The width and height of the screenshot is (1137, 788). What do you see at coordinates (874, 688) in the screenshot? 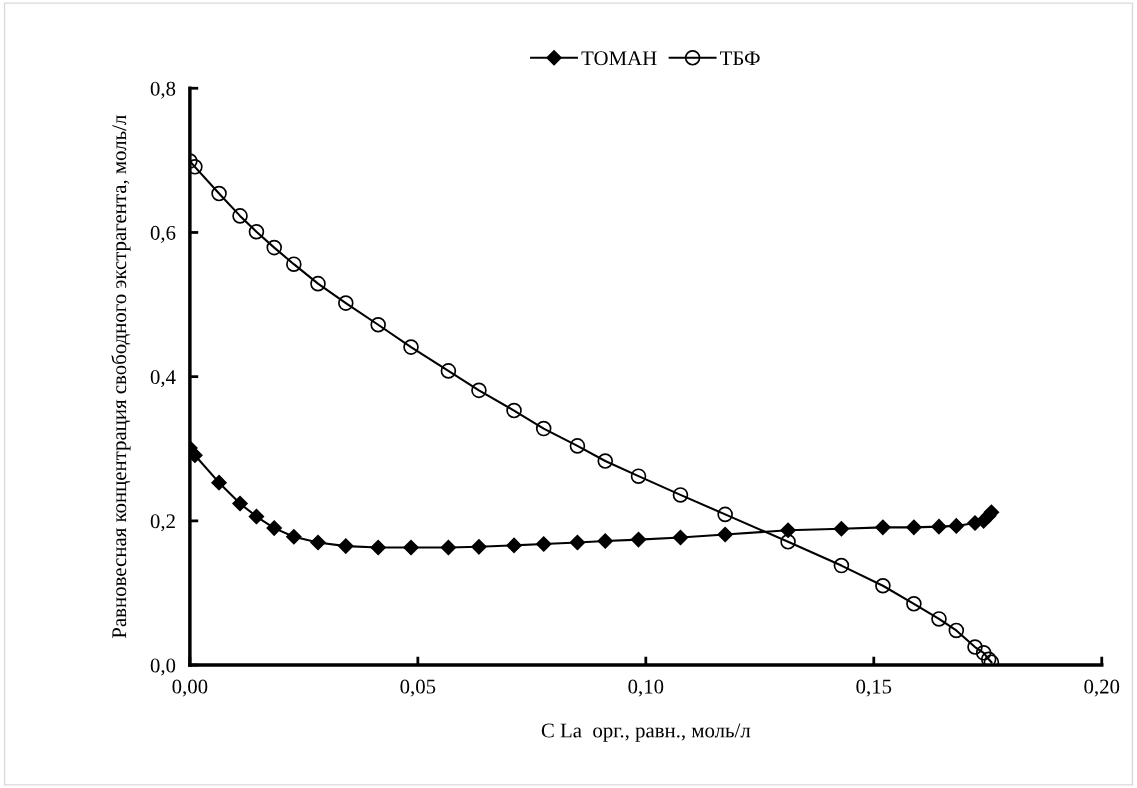
I see `x-tick-label: 0,15` at bounding box center [874, 688].